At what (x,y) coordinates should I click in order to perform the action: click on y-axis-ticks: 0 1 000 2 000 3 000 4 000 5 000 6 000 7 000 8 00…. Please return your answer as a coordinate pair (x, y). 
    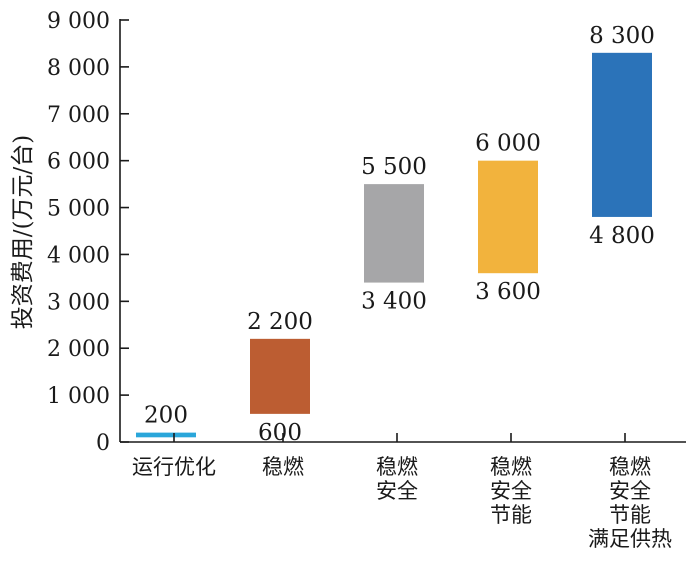
    Looking at the image, I should click on (88, 232).